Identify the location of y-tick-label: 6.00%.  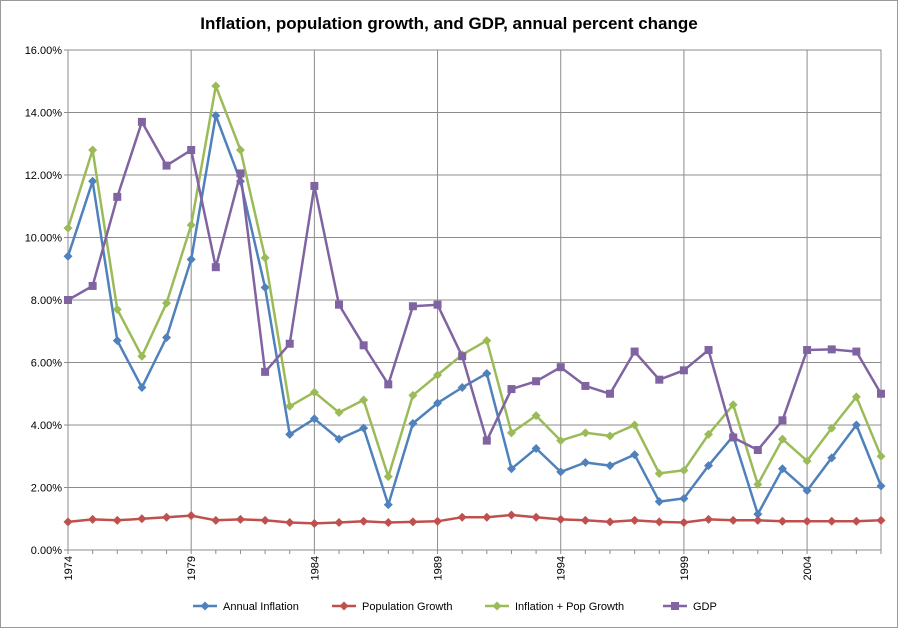
(46, 364).